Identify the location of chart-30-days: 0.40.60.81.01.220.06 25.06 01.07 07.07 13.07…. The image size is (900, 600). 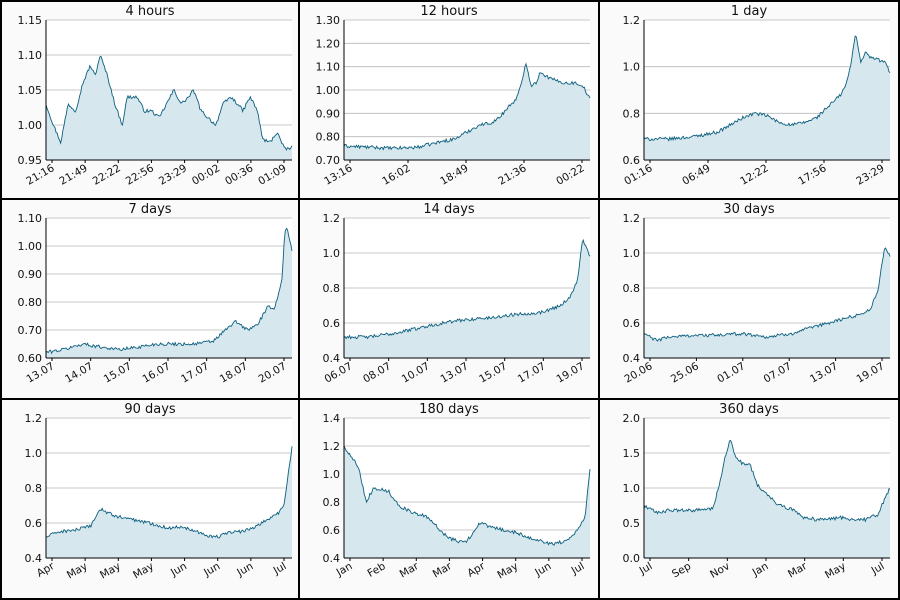
(756, 299).